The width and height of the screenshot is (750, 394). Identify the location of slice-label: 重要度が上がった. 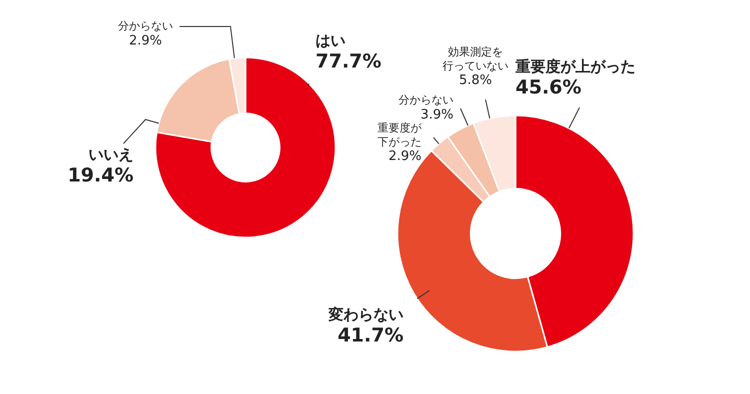
(575, 67).